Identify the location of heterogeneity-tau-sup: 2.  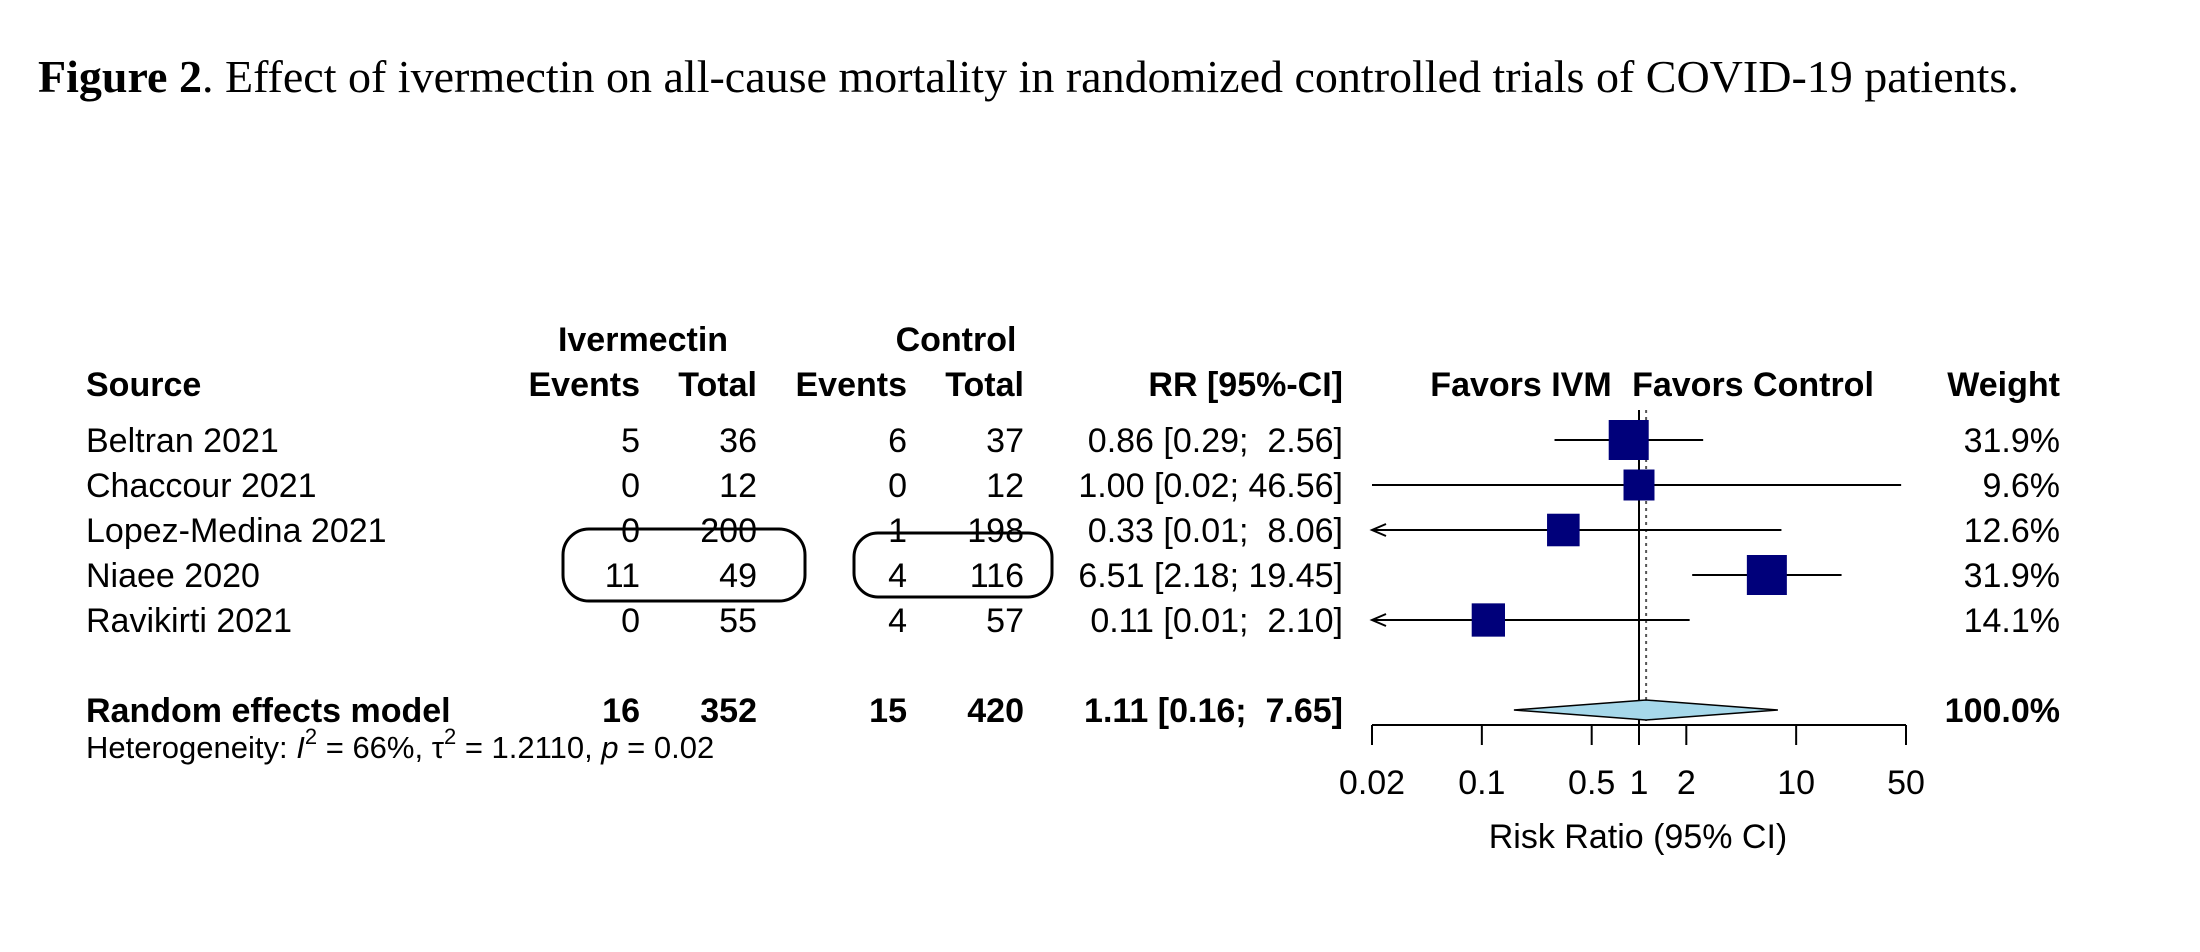
(450, 736).